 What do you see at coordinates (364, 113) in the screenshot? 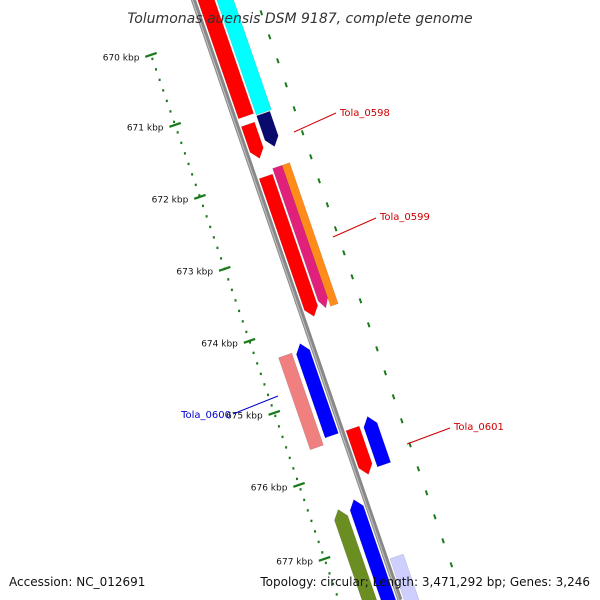
I see `gene-label-tola-0598: Tola_0598` at bounding box center [364, 113].